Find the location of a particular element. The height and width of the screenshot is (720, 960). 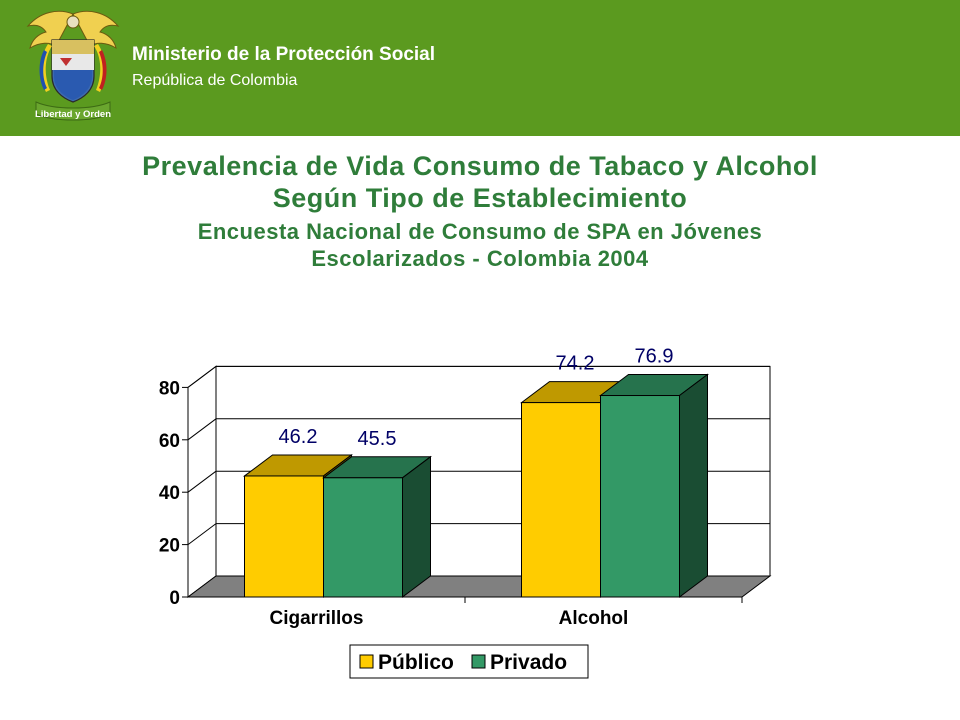

legend-box is located at coordinates (469, 661).